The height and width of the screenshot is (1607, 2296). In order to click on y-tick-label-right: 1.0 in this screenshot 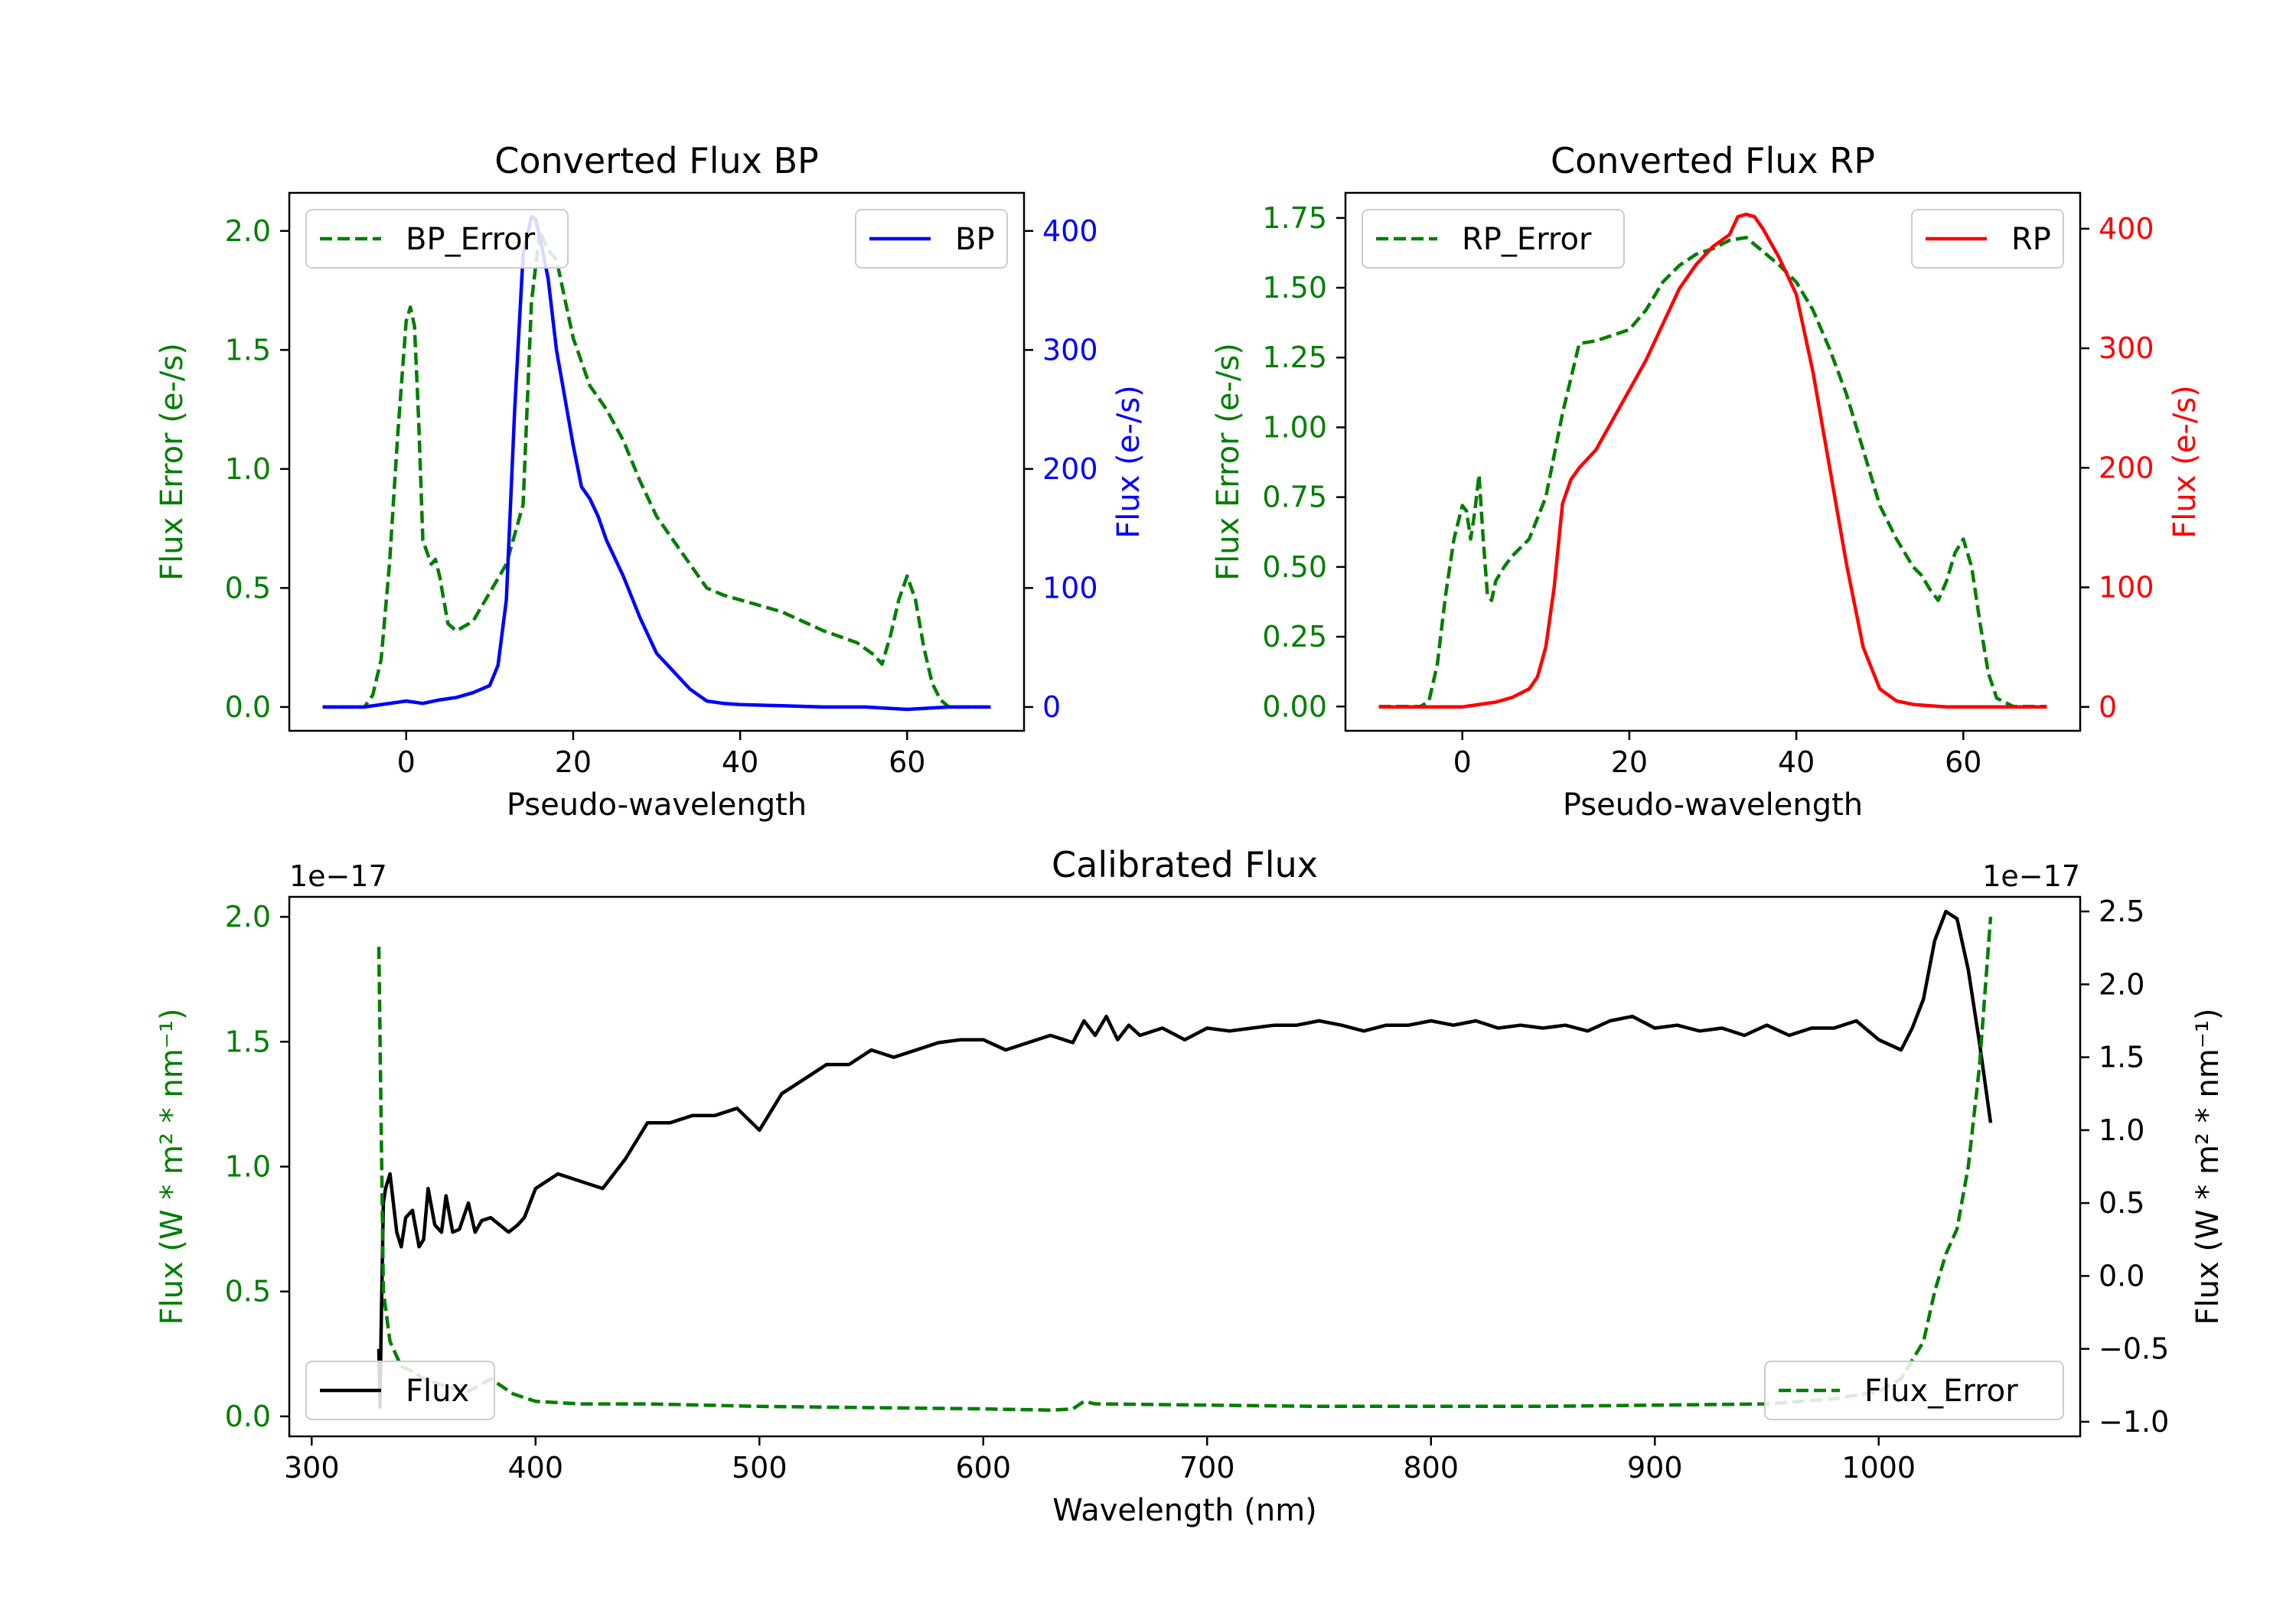, I will do `click(2121, 1130)`.